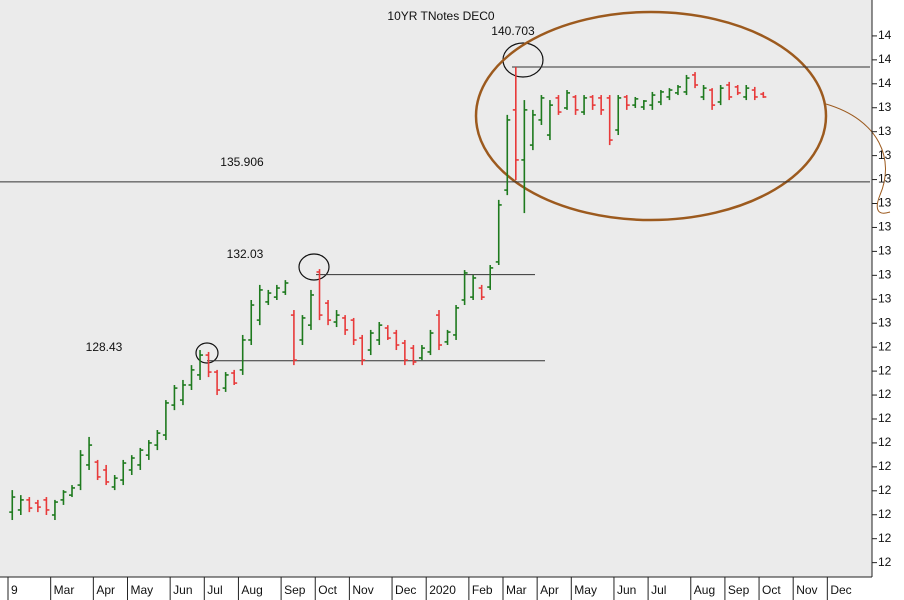 This screenshot has height=600, width=904. Describe the element at coordinates (651, 116) in the screenshot. I see `consolidation-ellipse` at that location.